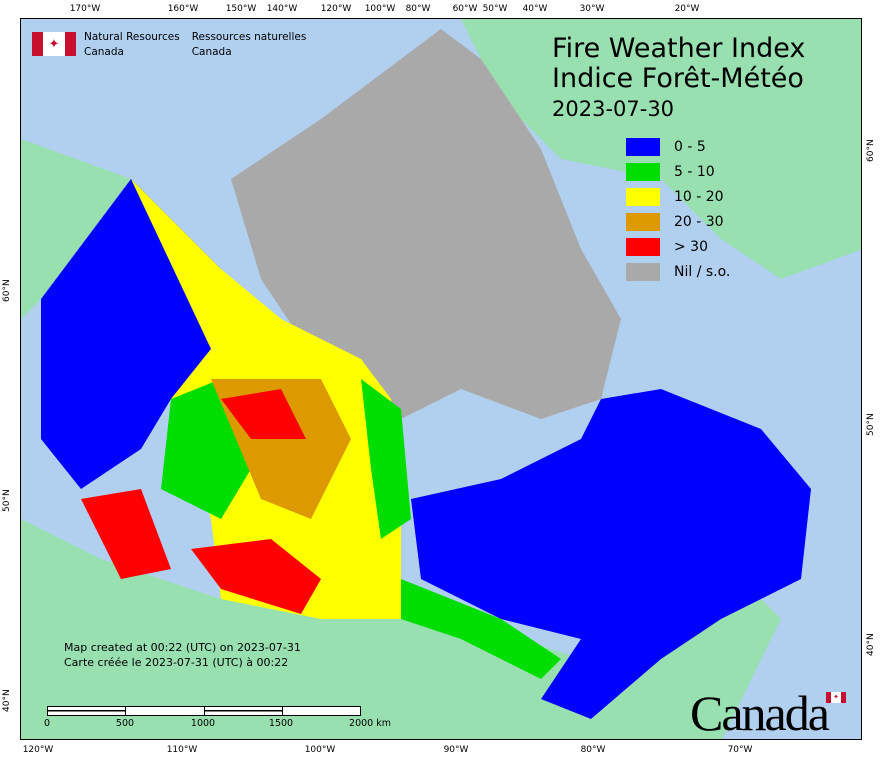 Image resolution: width=880 pixels, height=760 pixels. Describe the element at coordinates (702, 271) in the screenshot. I see `legend-label: Nil / s.o.` at that location.